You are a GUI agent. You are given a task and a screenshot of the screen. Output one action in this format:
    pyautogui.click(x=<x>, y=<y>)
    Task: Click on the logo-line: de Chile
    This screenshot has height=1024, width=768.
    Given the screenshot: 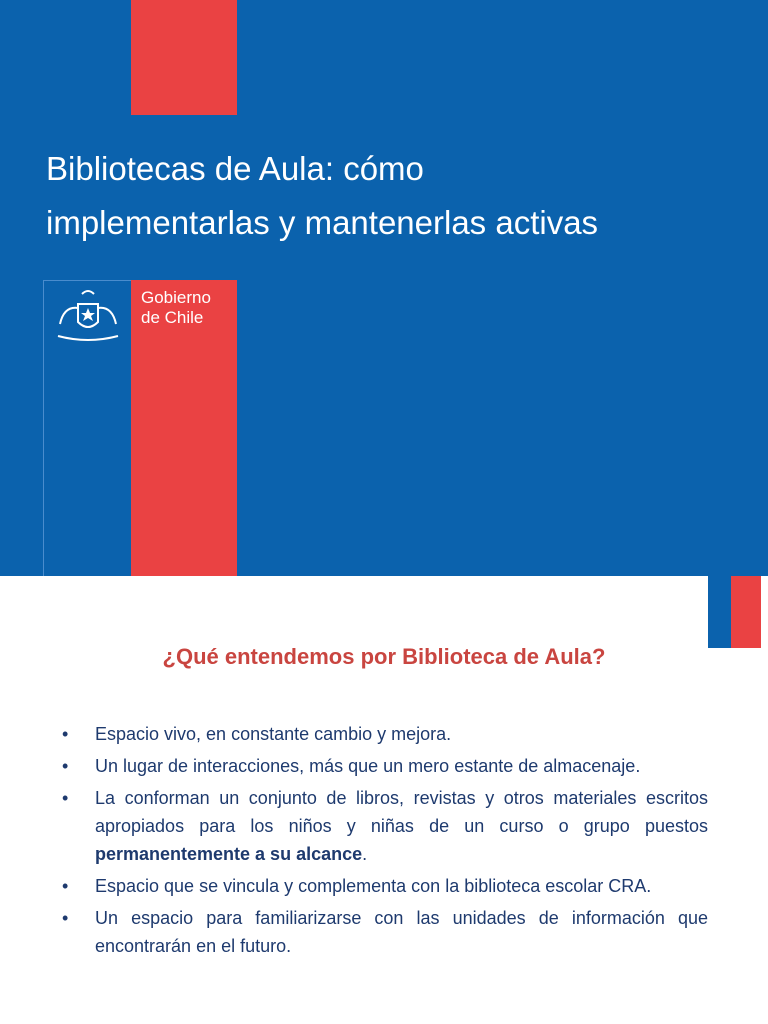 What is the action you would take?
    pyautogui.click(x=172, y=317)
    